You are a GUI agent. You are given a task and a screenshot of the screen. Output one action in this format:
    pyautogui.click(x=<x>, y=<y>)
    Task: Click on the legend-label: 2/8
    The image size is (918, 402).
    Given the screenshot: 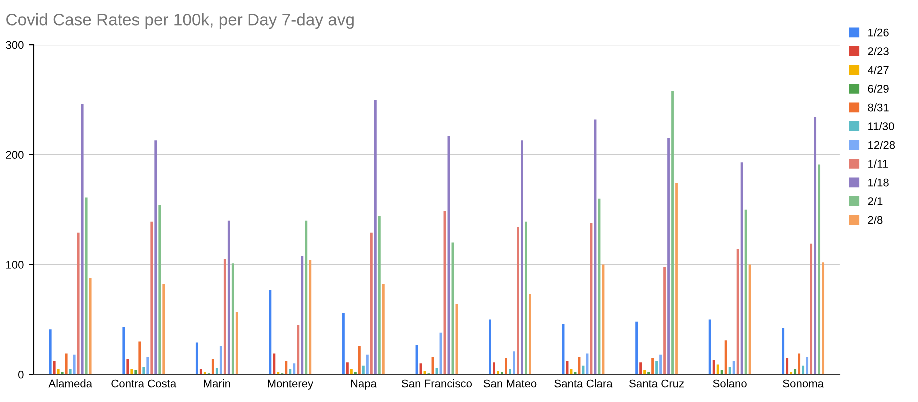 What is the action you would take?
    pyautogui.click(x=875, y=220)
    